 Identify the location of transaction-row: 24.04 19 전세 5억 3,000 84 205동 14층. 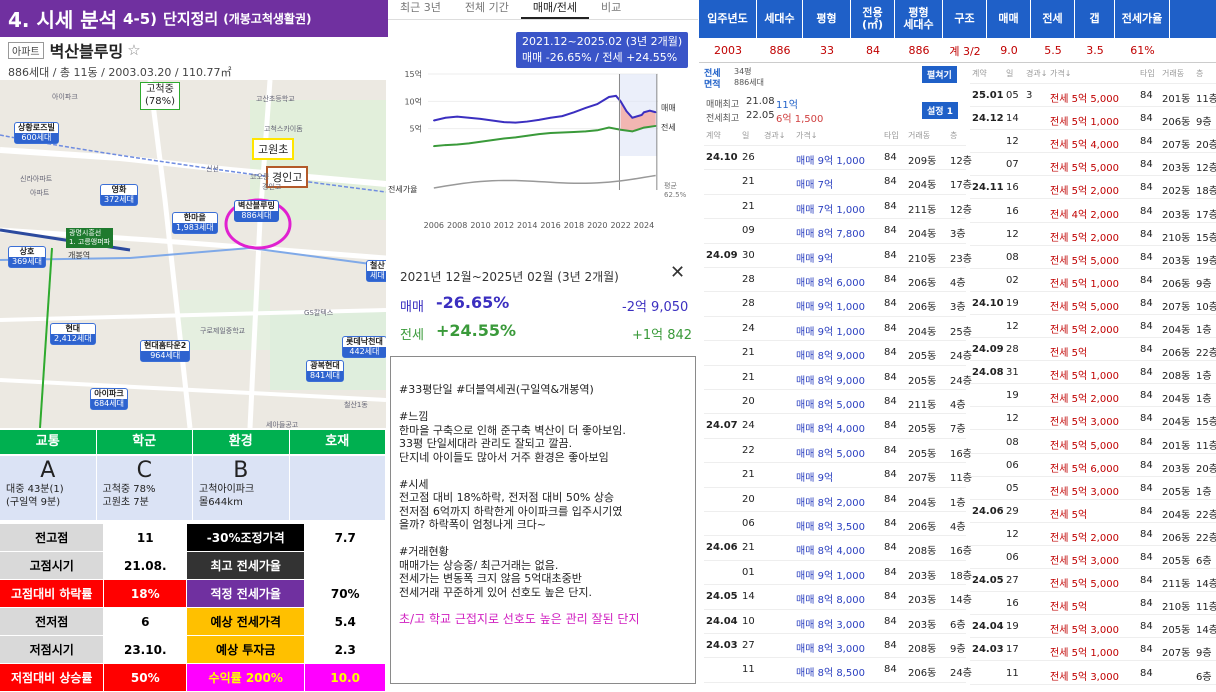
(1093, 627).